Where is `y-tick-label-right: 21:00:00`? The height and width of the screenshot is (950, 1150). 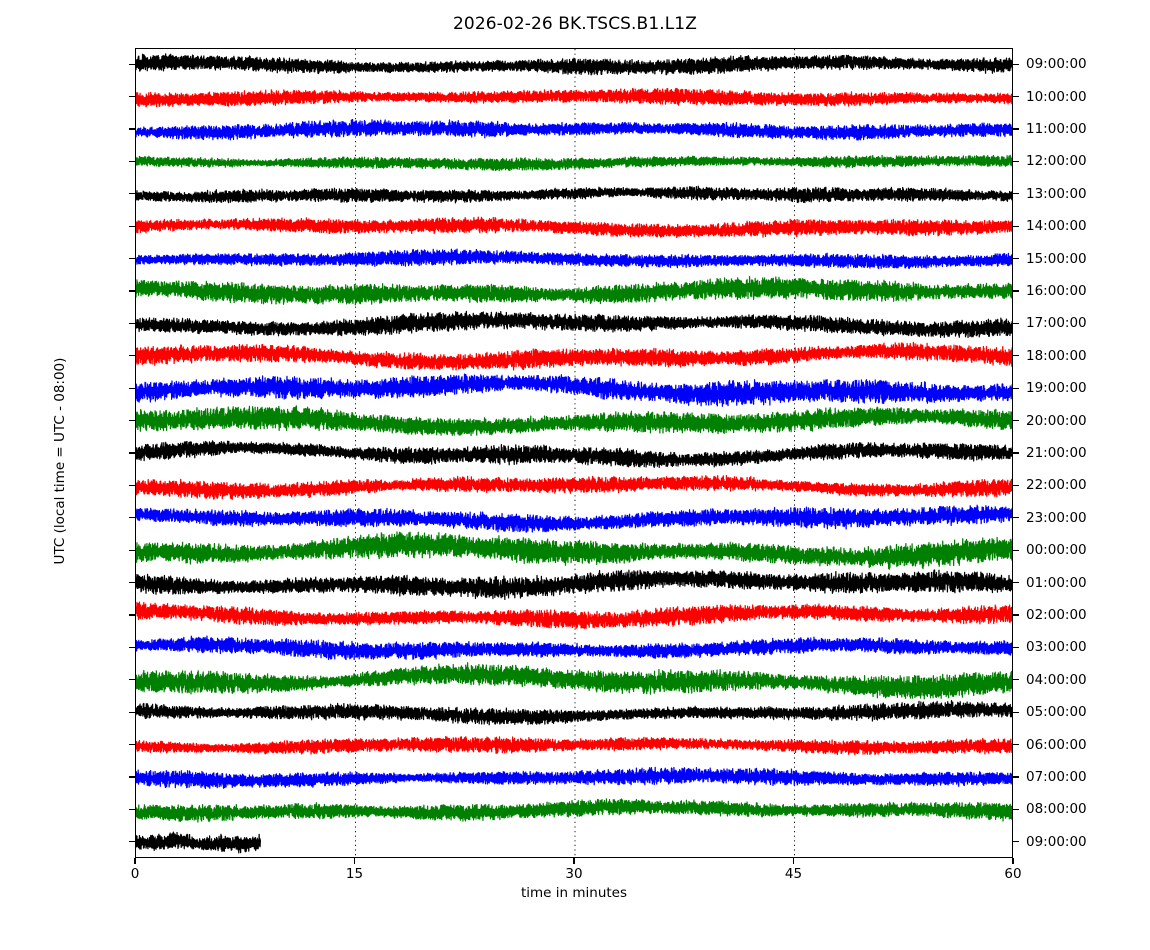
y-tick-label-right: 21:00:00 is located at coordinates (1056, 453).